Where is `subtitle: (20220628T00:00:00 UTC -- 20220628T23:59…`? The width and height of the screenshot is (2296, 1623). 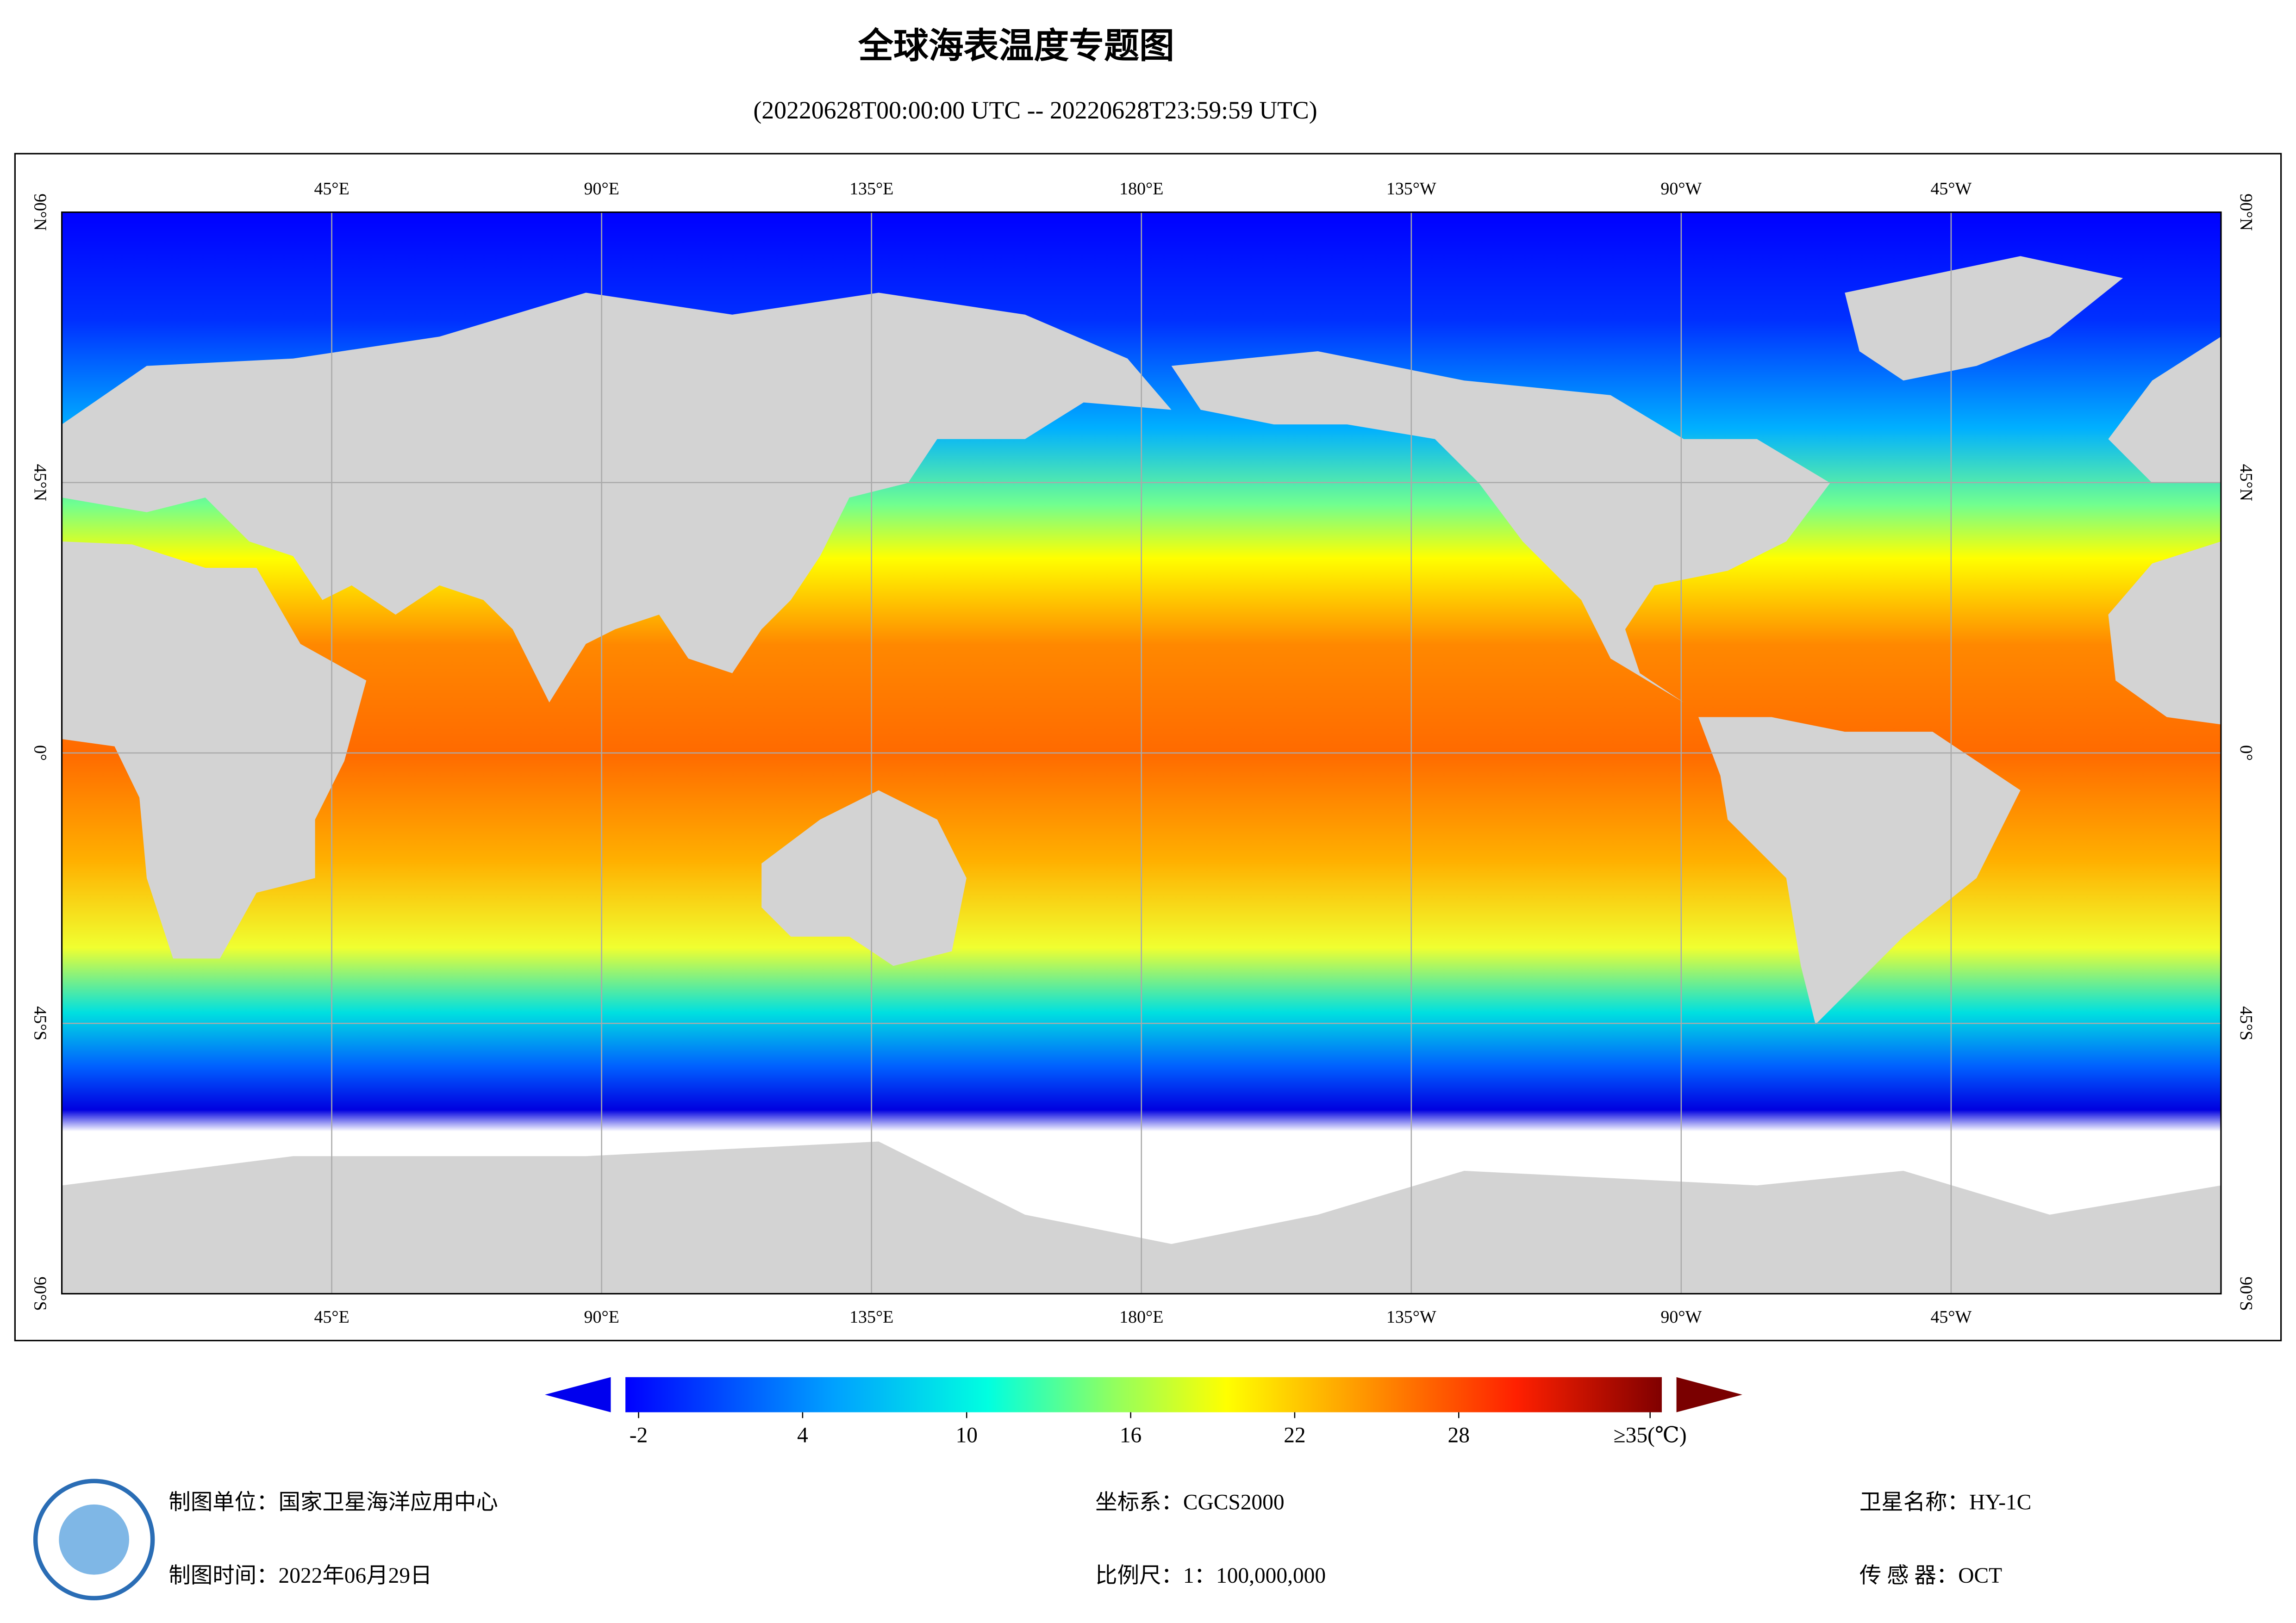
subtitle: (20220628T00:00:00 UTC -- 20220628T23:59… is located at coordinates (1035, 110).